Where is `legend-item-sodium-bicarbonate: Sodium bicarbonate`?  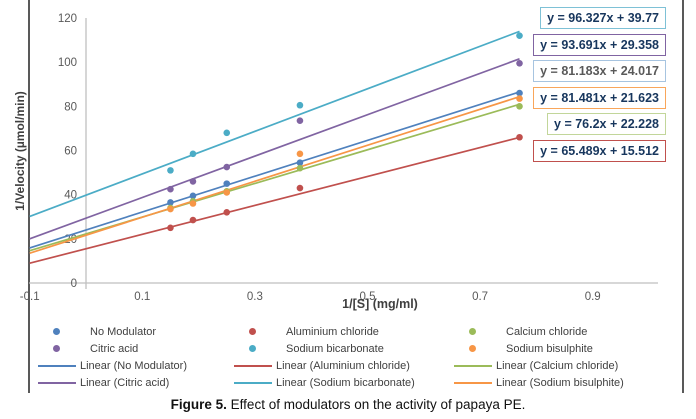 legend-item-sodium-bicarbonate: Sodium bicarbonate is located at coordinates (324, 348).